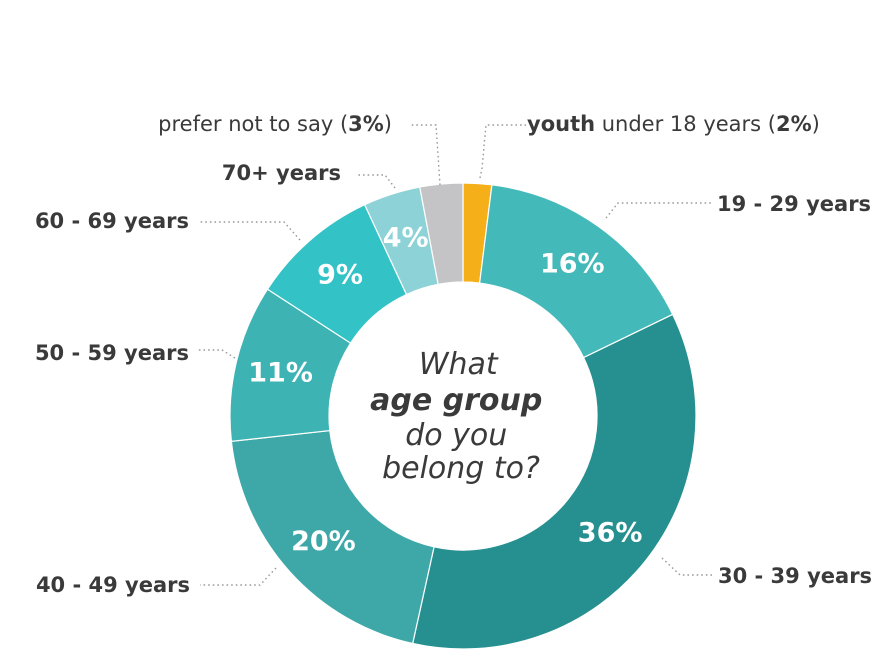 The image size is (894, 649). Describe the element at coordinates (112, 221) in the screenshot. I see `category-label-60-69-years: 60 - 69 years` at that location.